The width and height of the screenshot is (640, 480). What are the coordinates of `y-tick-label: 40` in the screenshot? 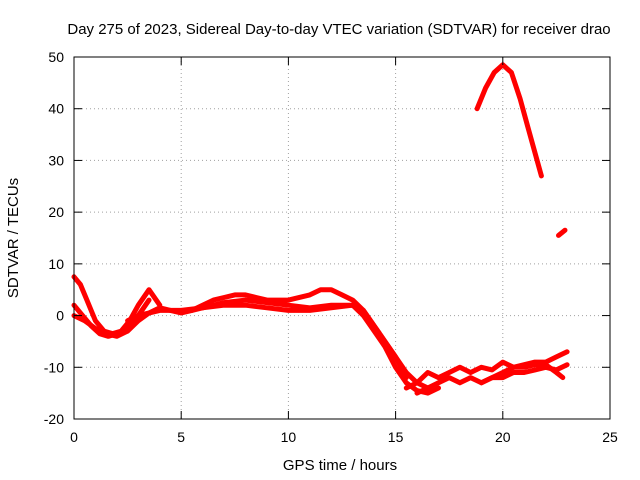 It's located at (56, 109).